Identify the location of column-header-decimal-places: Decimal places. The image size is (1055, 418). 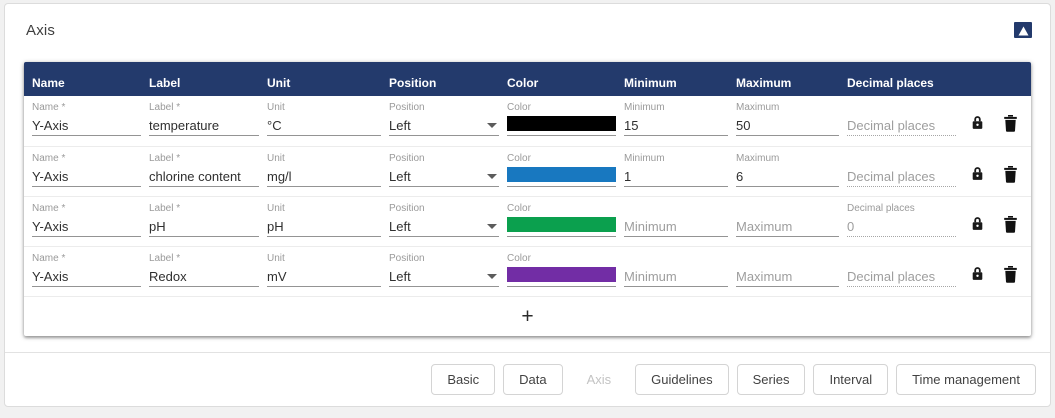
(890, 83).